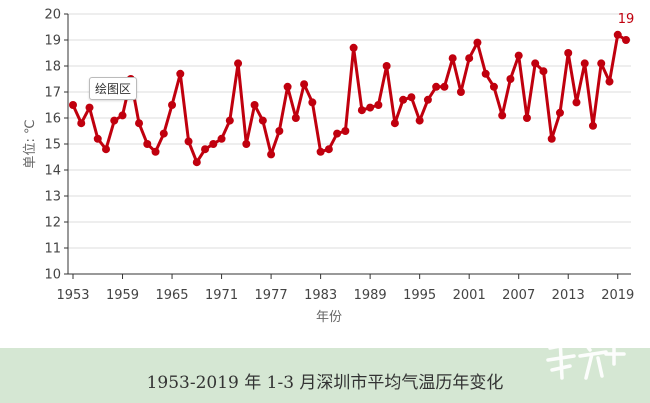 This screenshot has height=403, width=650. Describe the element at coordinates (586, 358) in the screenshot. I see `watermark-logo-icon` at that location.